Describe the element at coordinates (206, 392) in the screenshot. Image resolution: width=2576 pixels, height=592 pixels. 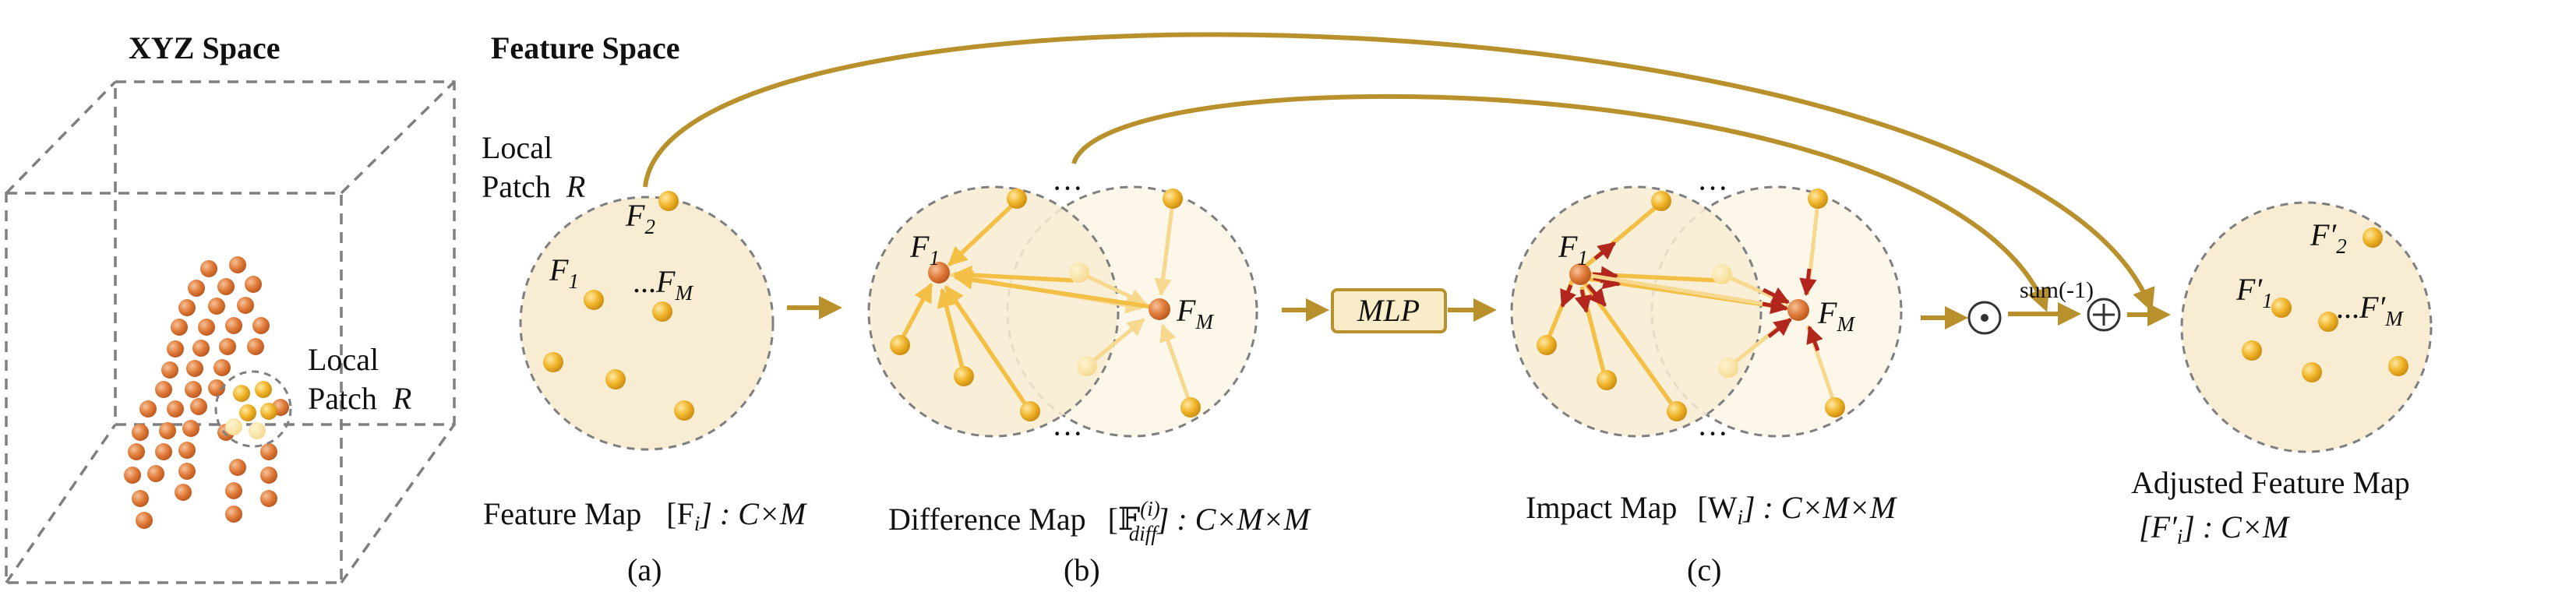
I see `chair-point-cloud` at that location.